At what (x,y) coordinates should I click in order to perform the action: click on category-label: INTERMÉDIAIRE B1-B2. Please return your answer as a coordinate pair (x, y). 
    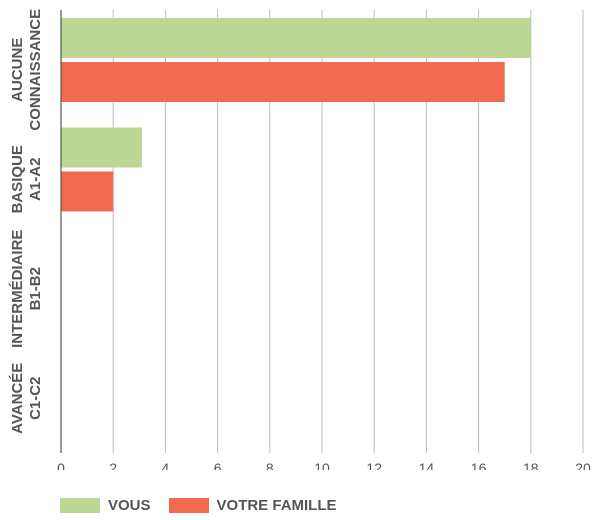
    Looking at the image, I should click on (26, 289).